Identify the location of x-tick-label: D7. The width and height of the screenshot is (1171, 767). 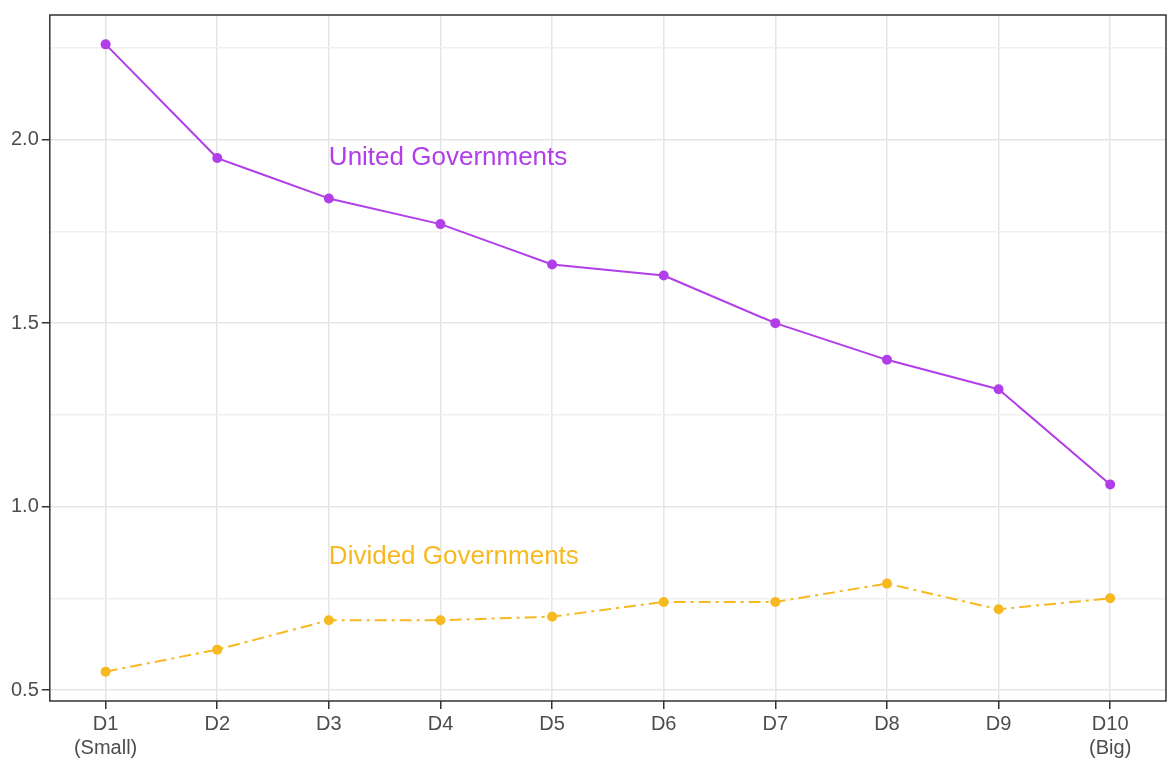
(775, 722).